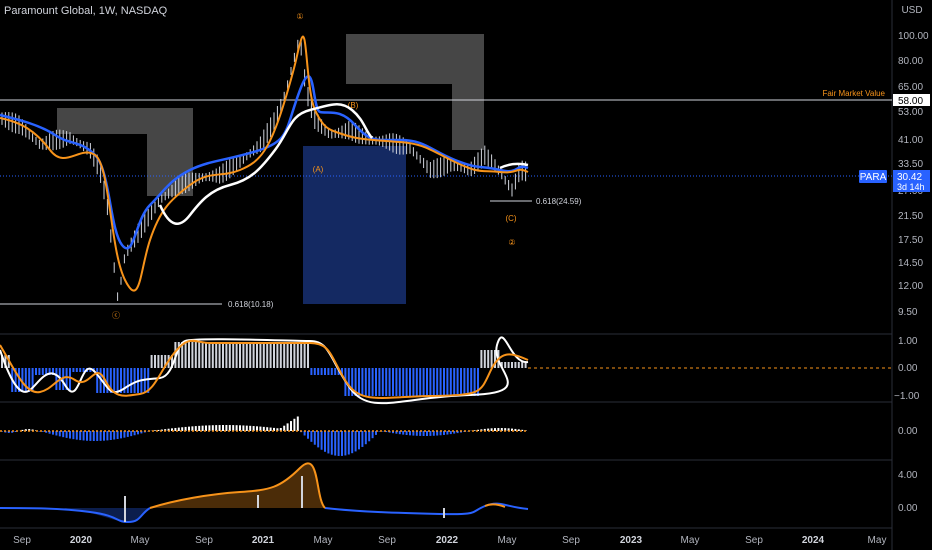 The image size is (932, 550). Describe the element at coordinates (327, 485) in the screenshot. I see `oscillator-3-orange-line` at that location.